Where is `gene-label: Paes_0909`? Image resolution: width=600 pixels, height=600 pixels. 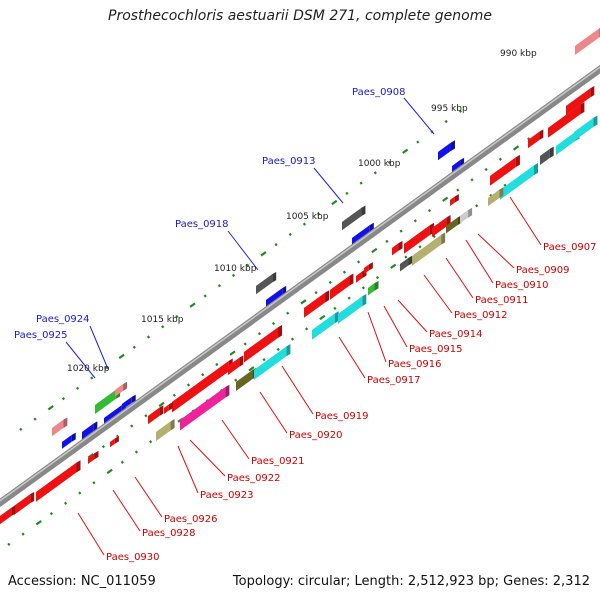 gene-label: Paes_0909 is located at coordinates (543, 270).